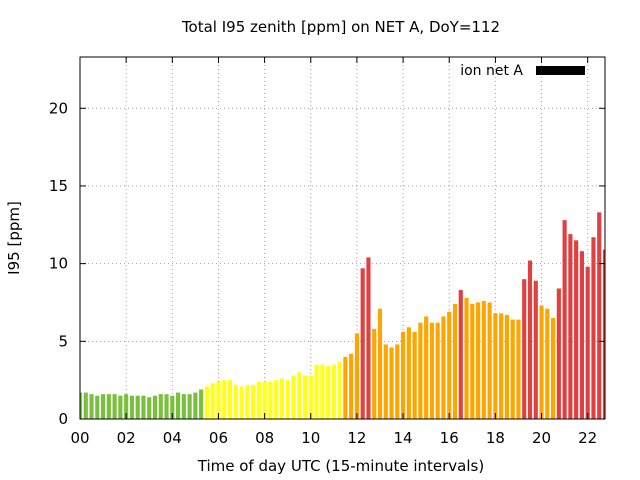  Describe the element at coordinates (449, 438) in the screenshot. I see `x-tick-label: 16` at that location.